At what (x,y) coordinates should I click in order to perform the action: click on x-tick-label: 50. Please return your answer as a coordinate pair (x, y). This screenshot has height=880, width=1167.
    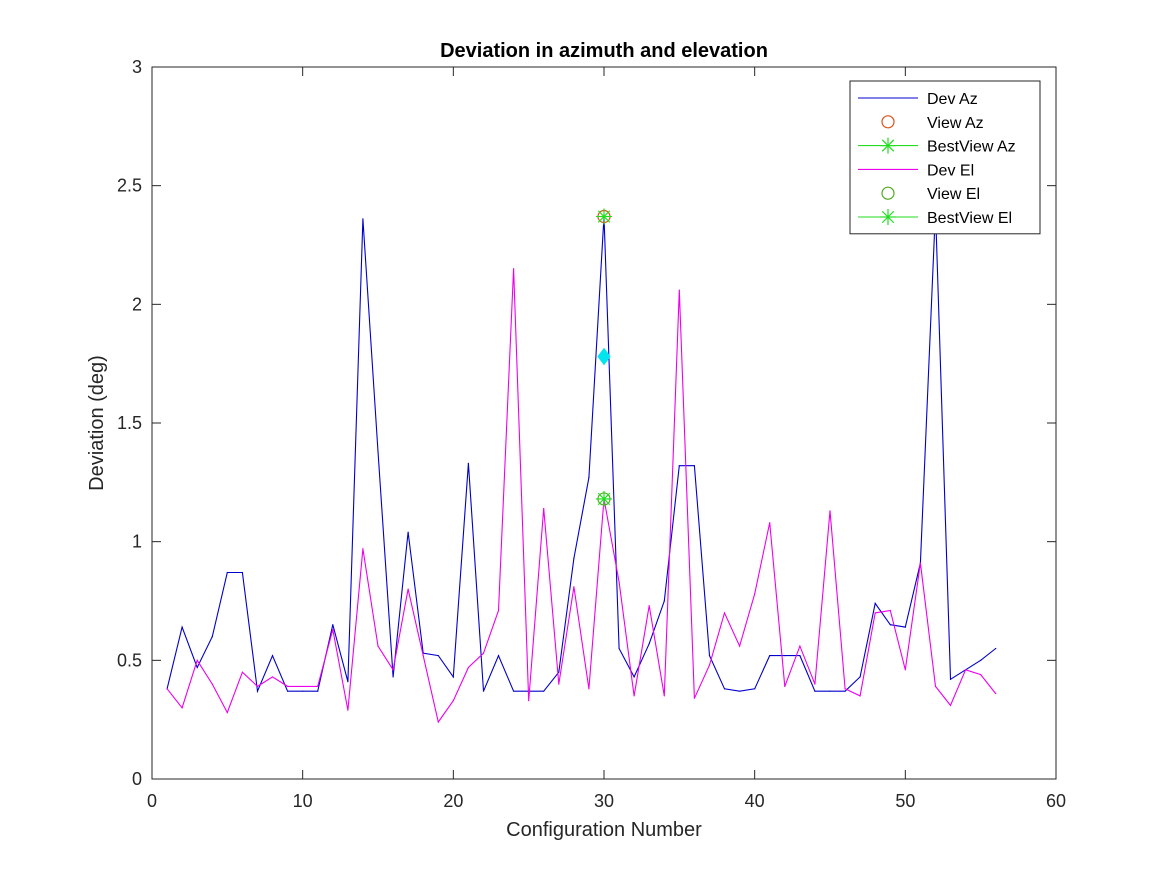
    Looking at the image, I should click on (905, 801).